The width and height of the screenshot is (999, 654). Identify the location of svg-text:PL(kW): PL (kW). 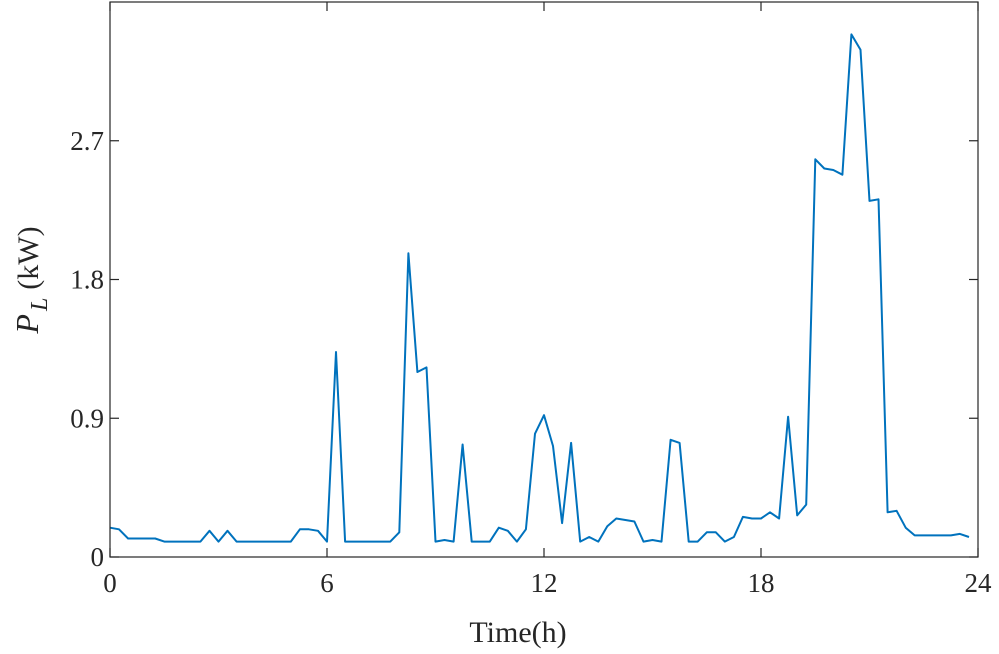
(31, 280).